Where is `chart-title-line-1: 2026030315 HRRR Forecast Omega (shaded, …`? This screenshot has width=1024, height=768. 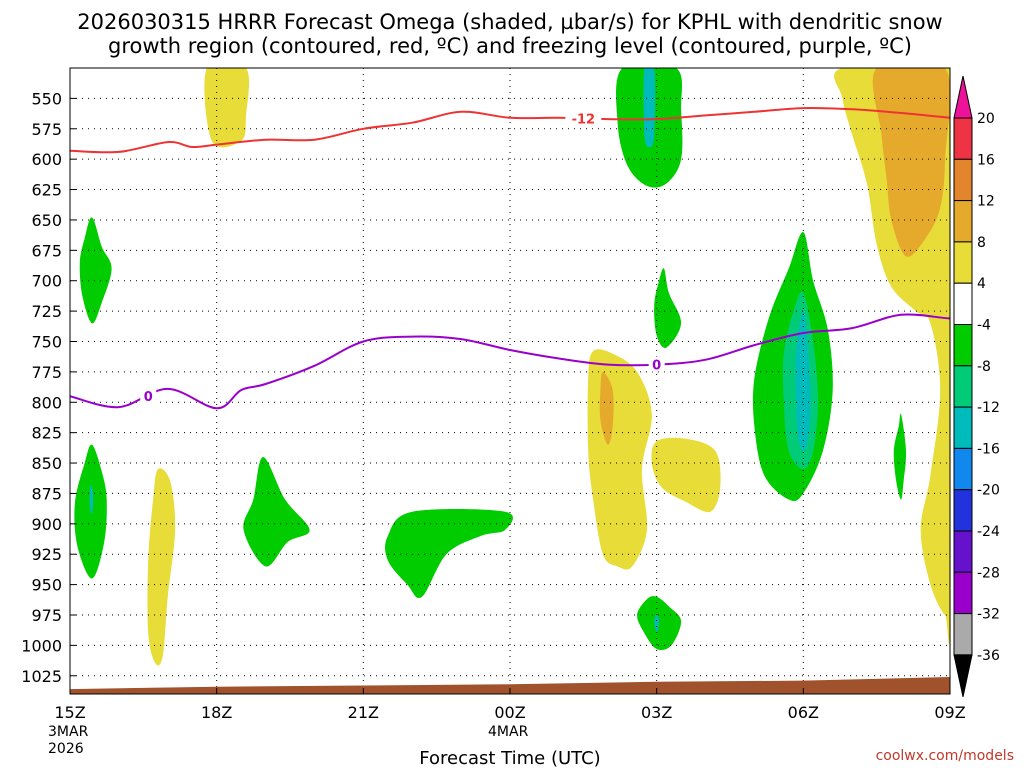
chart-title-line-1: 2026030315 HRRR Forecast Omega (shaded, … is located at coordinates (509, 22).